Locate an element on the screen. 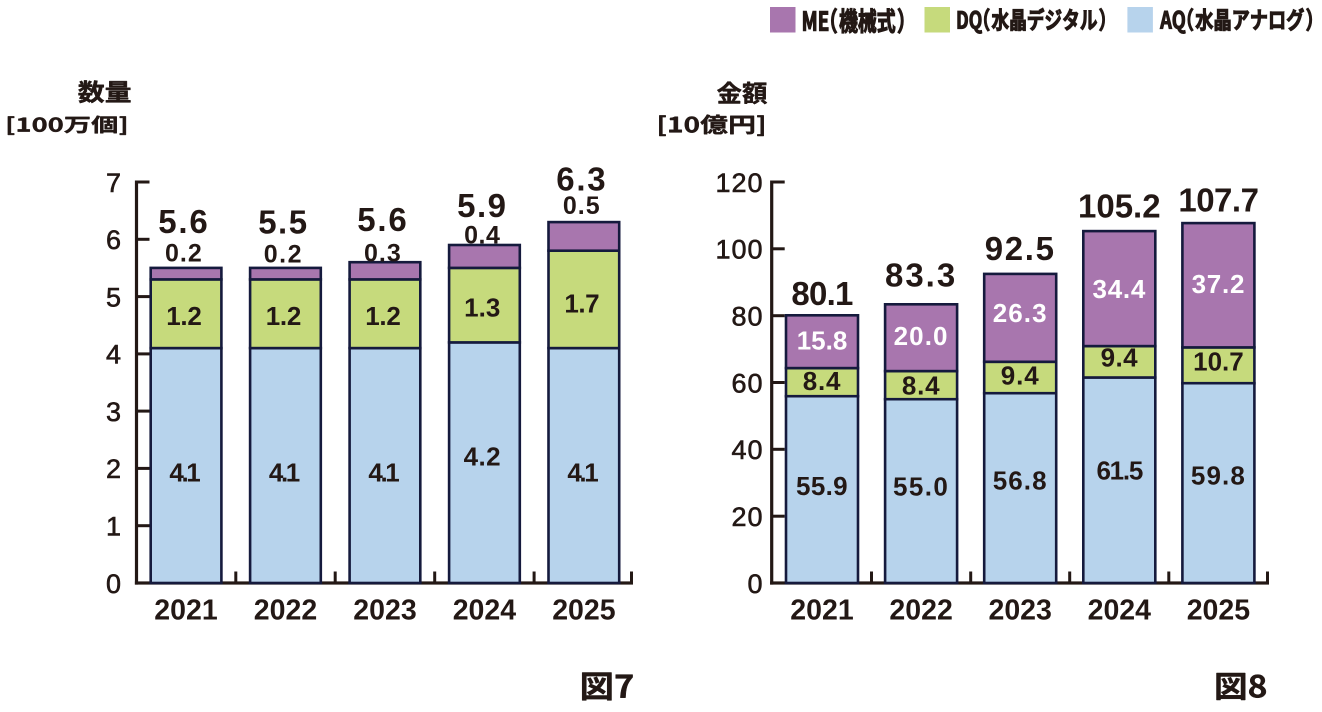 This screenshot has height=712, width=1322. svg-text: 5.5 is located at coordinates (283, 222).